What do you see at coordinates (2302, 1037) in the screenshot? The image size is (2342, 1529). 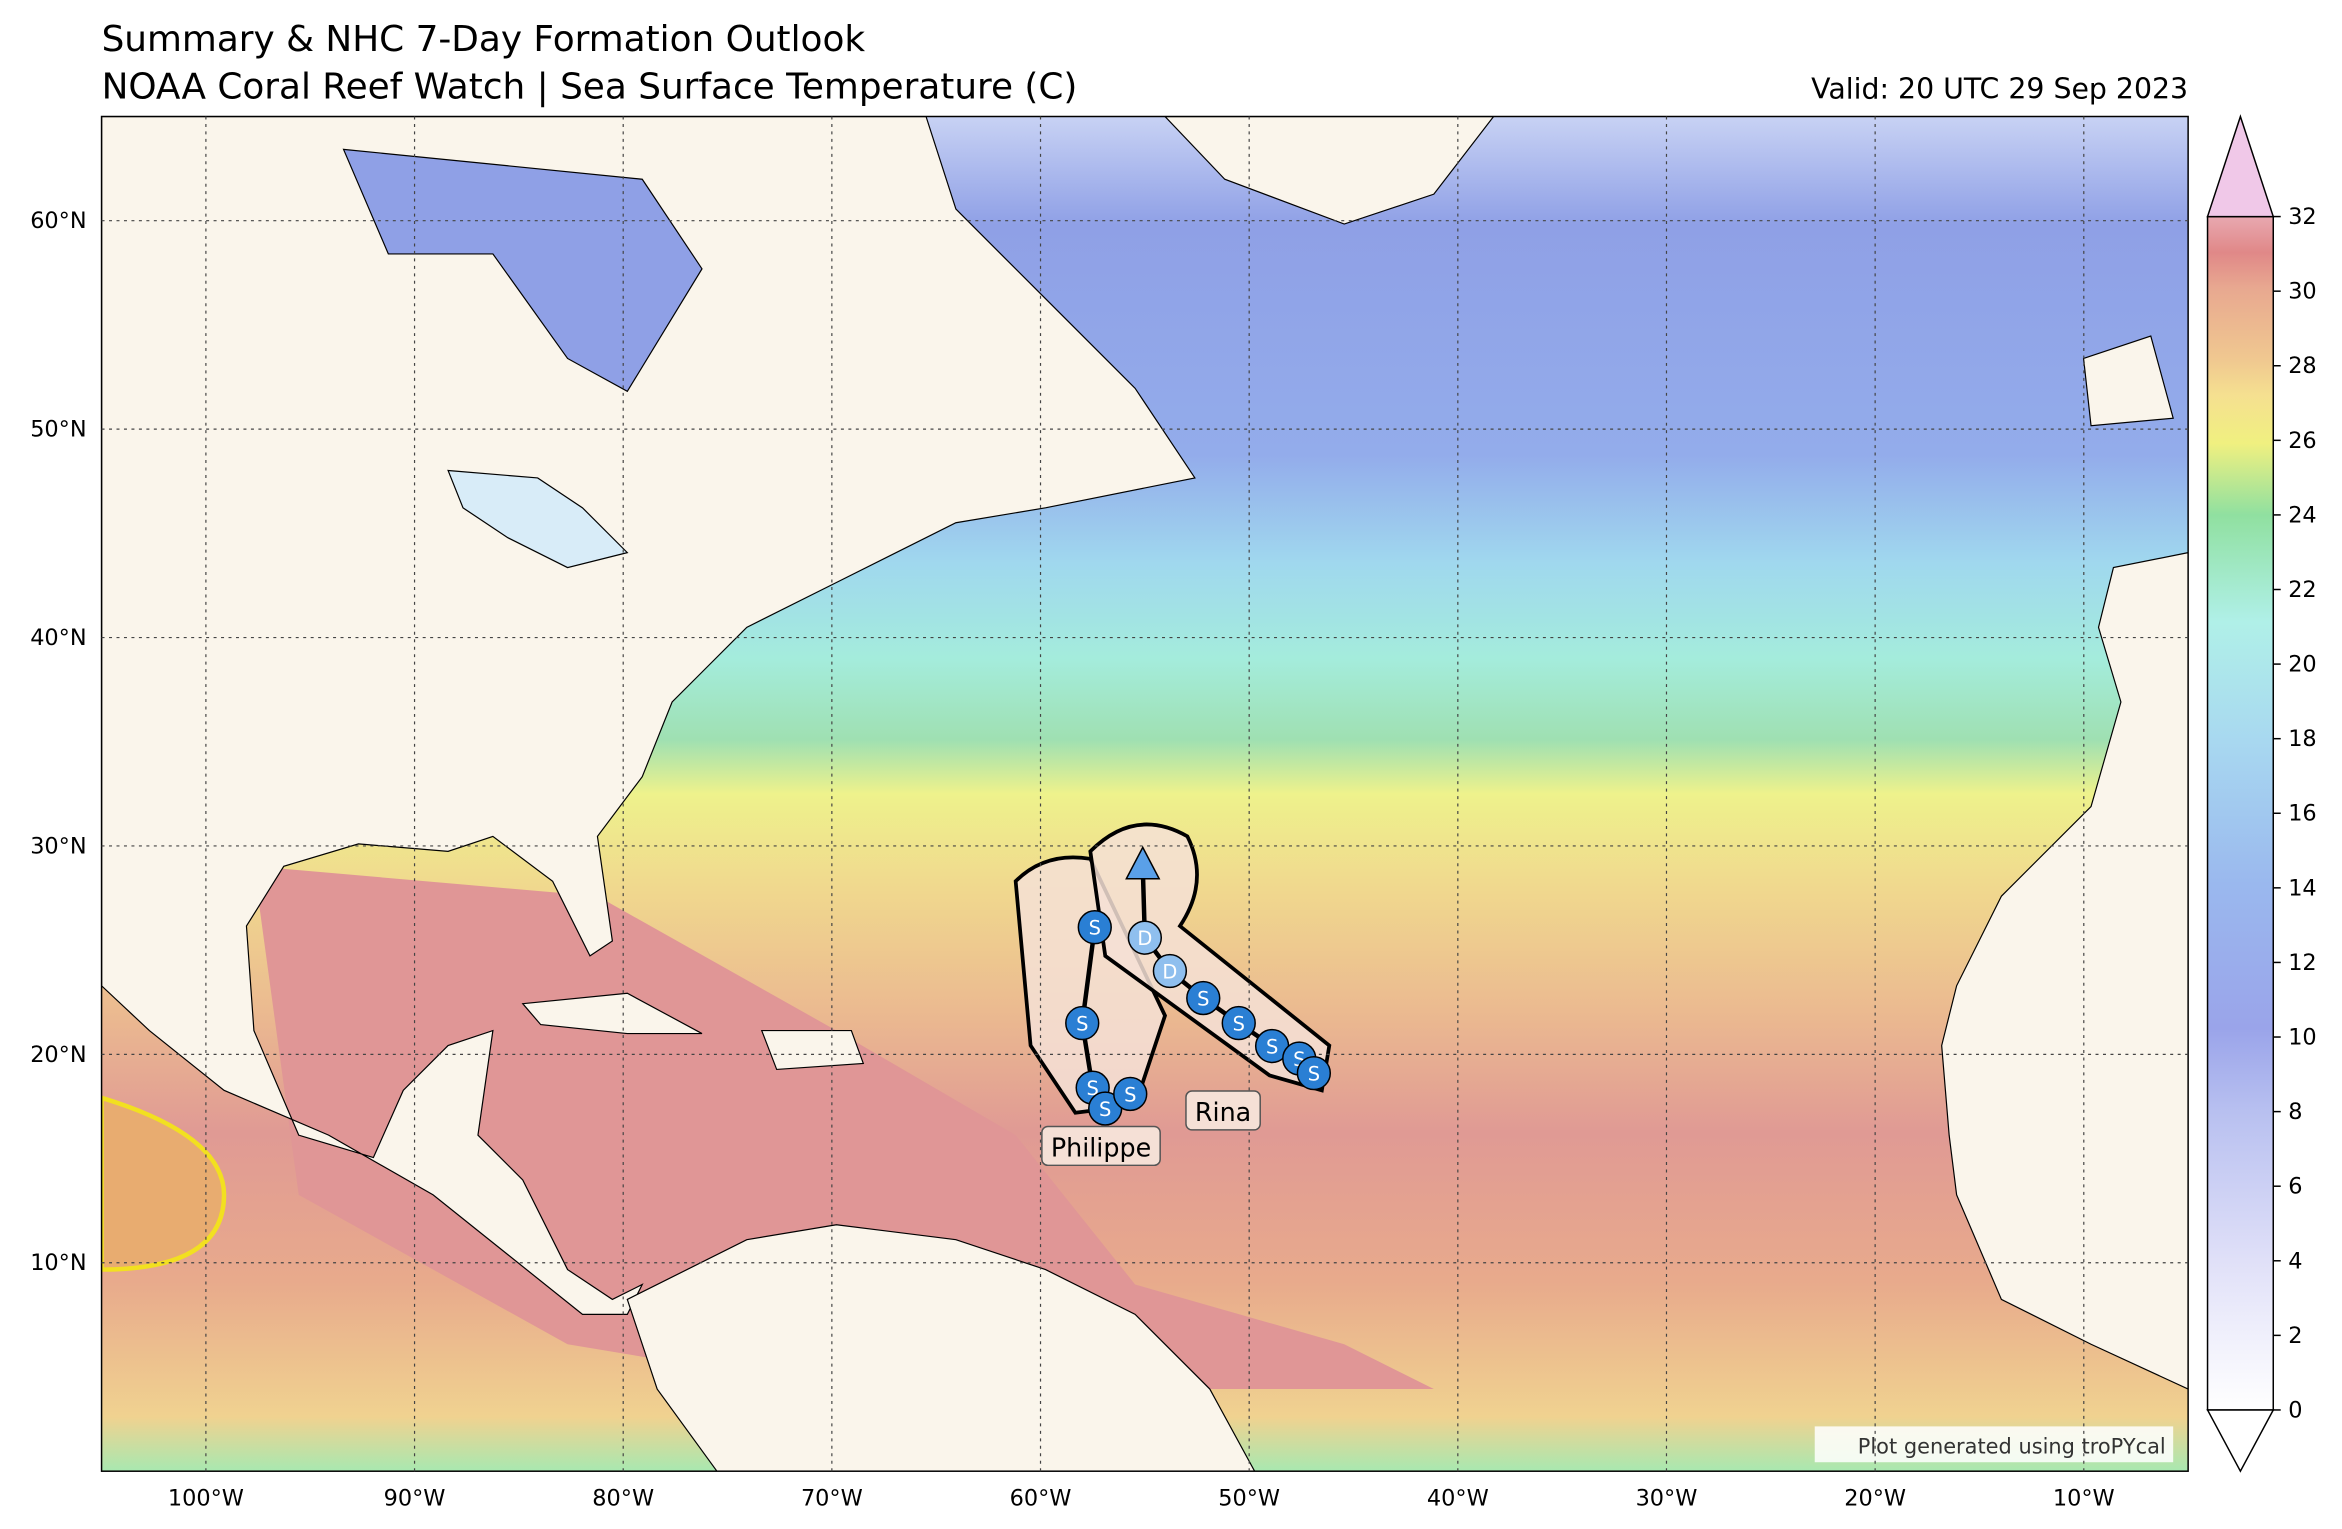 I see `colorbar-tick-label: 10` at bounding box center [2302, 1037].